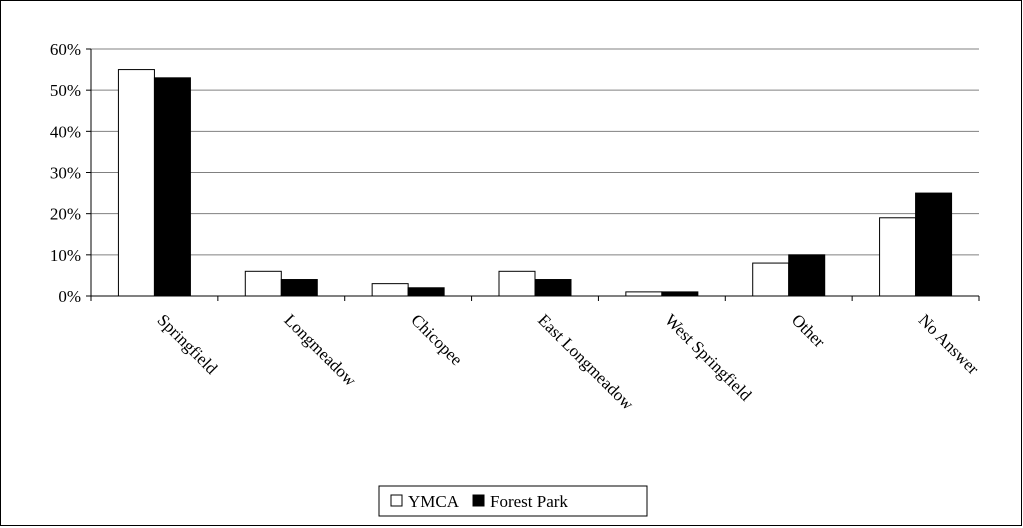  I want to click on legend-label: Forest Park, so click(529, 501).